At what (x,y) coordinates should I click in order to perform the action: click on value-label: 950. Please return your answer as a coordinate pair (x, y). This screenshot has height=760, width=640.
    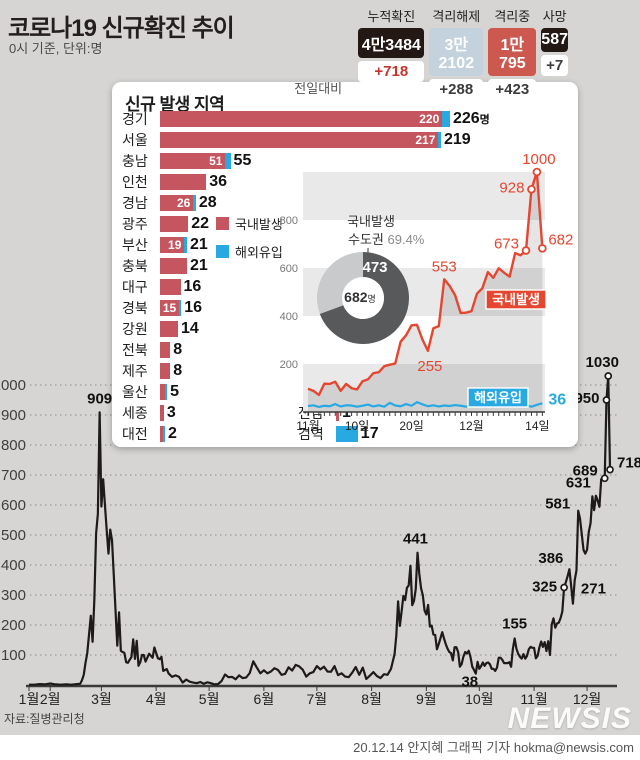
    Looking at the image, I should click on (586, 398).